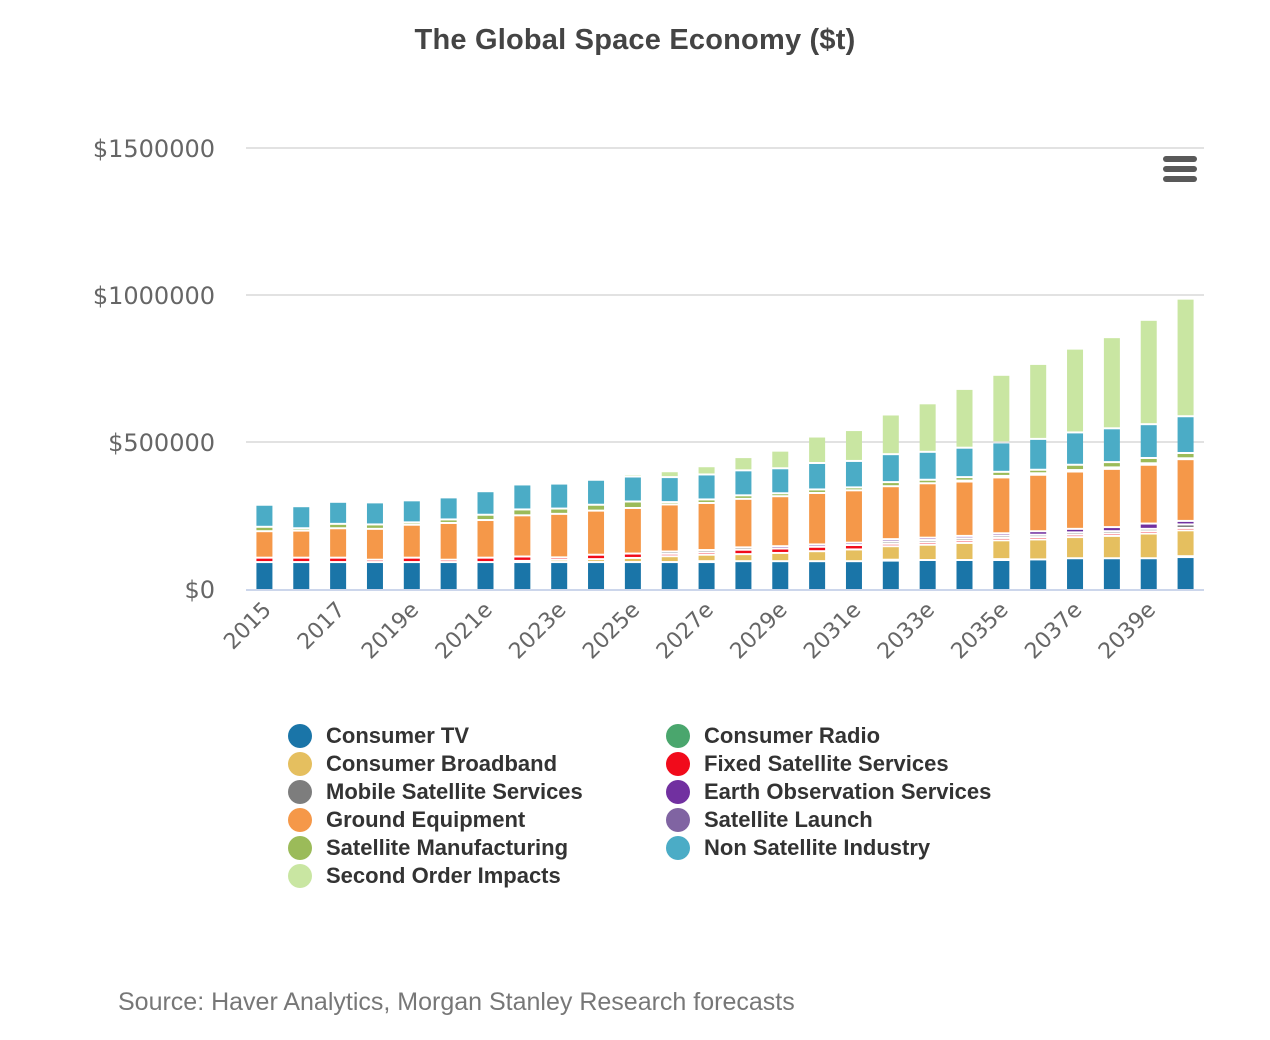 This screenshot has height=1040, width=1270. I want to click on bar-stack-2028e, so click(743, 523).